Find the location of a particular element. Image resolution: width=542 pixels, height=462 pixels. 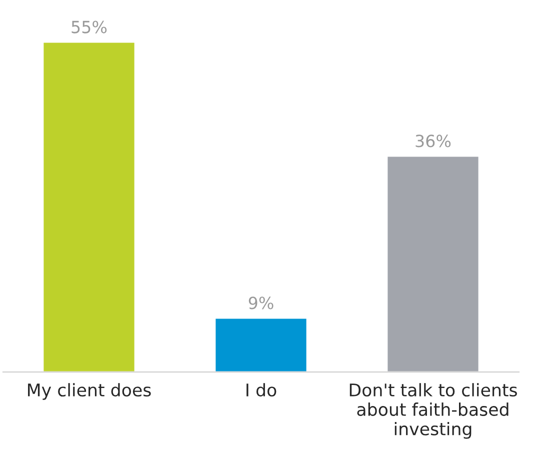

x-tick-label: I do is located at coordinates (261, 390).